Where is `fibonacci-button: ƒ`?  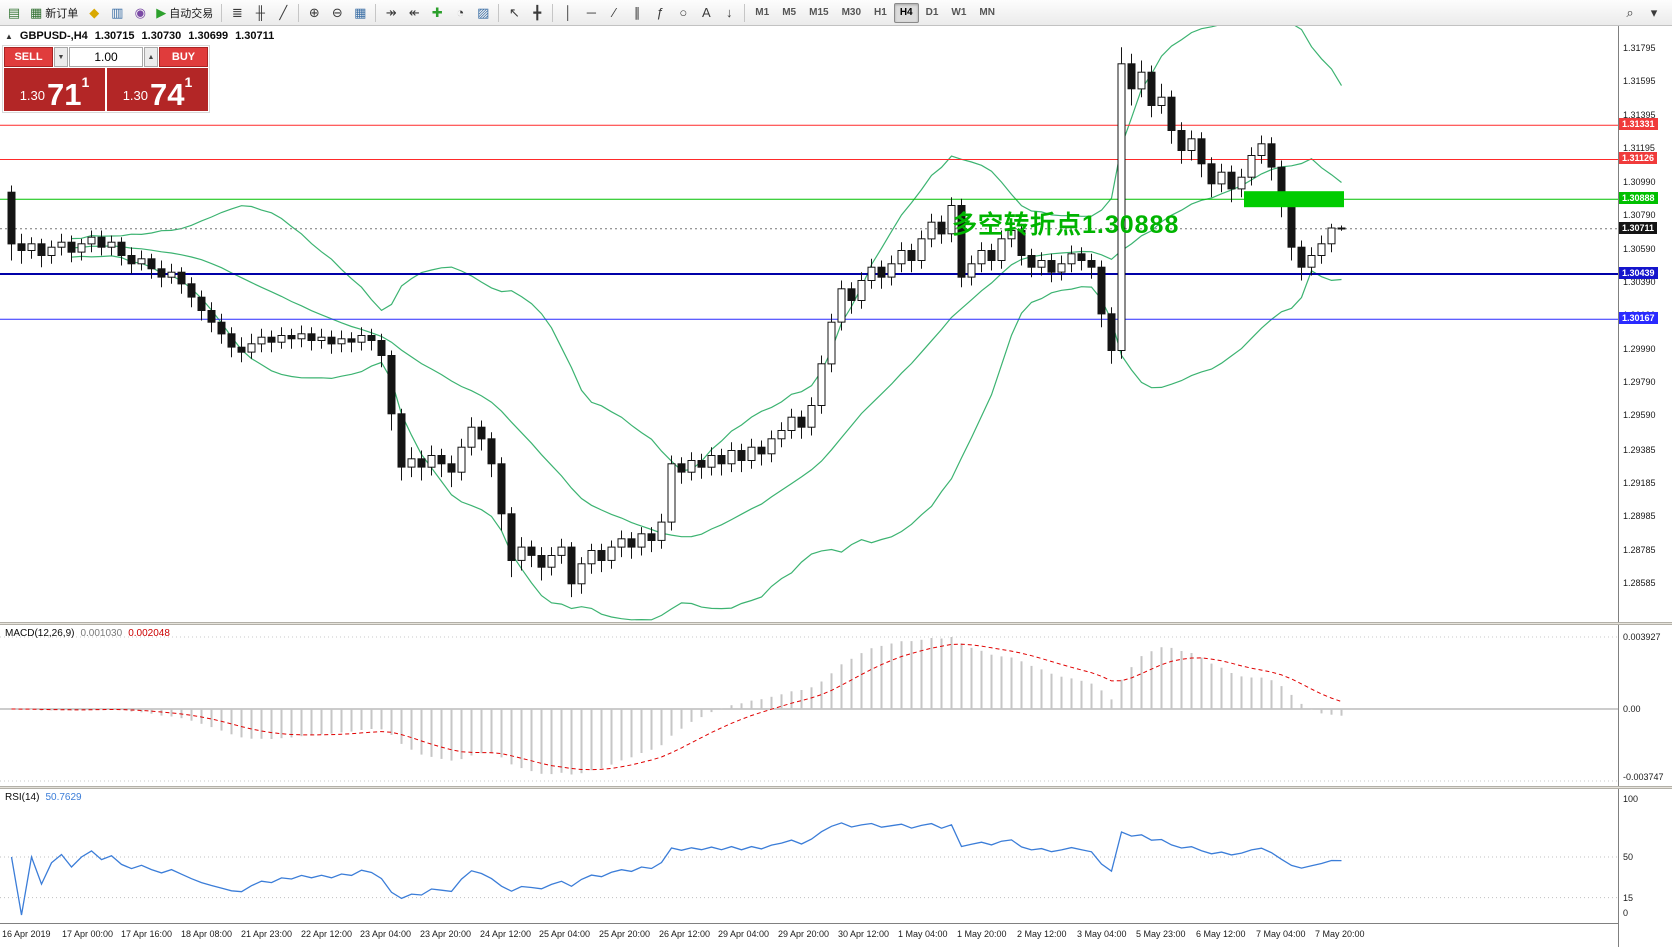 fibonacci-button: ƒ is located at coordinates (660, 13).